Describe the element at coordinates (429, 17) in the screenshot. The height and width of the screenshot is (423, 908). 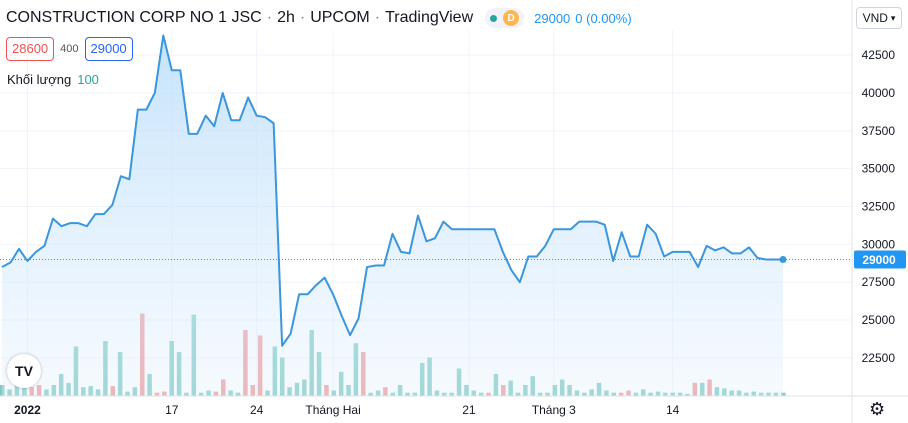
I see `source-label: TradingView` at that location.